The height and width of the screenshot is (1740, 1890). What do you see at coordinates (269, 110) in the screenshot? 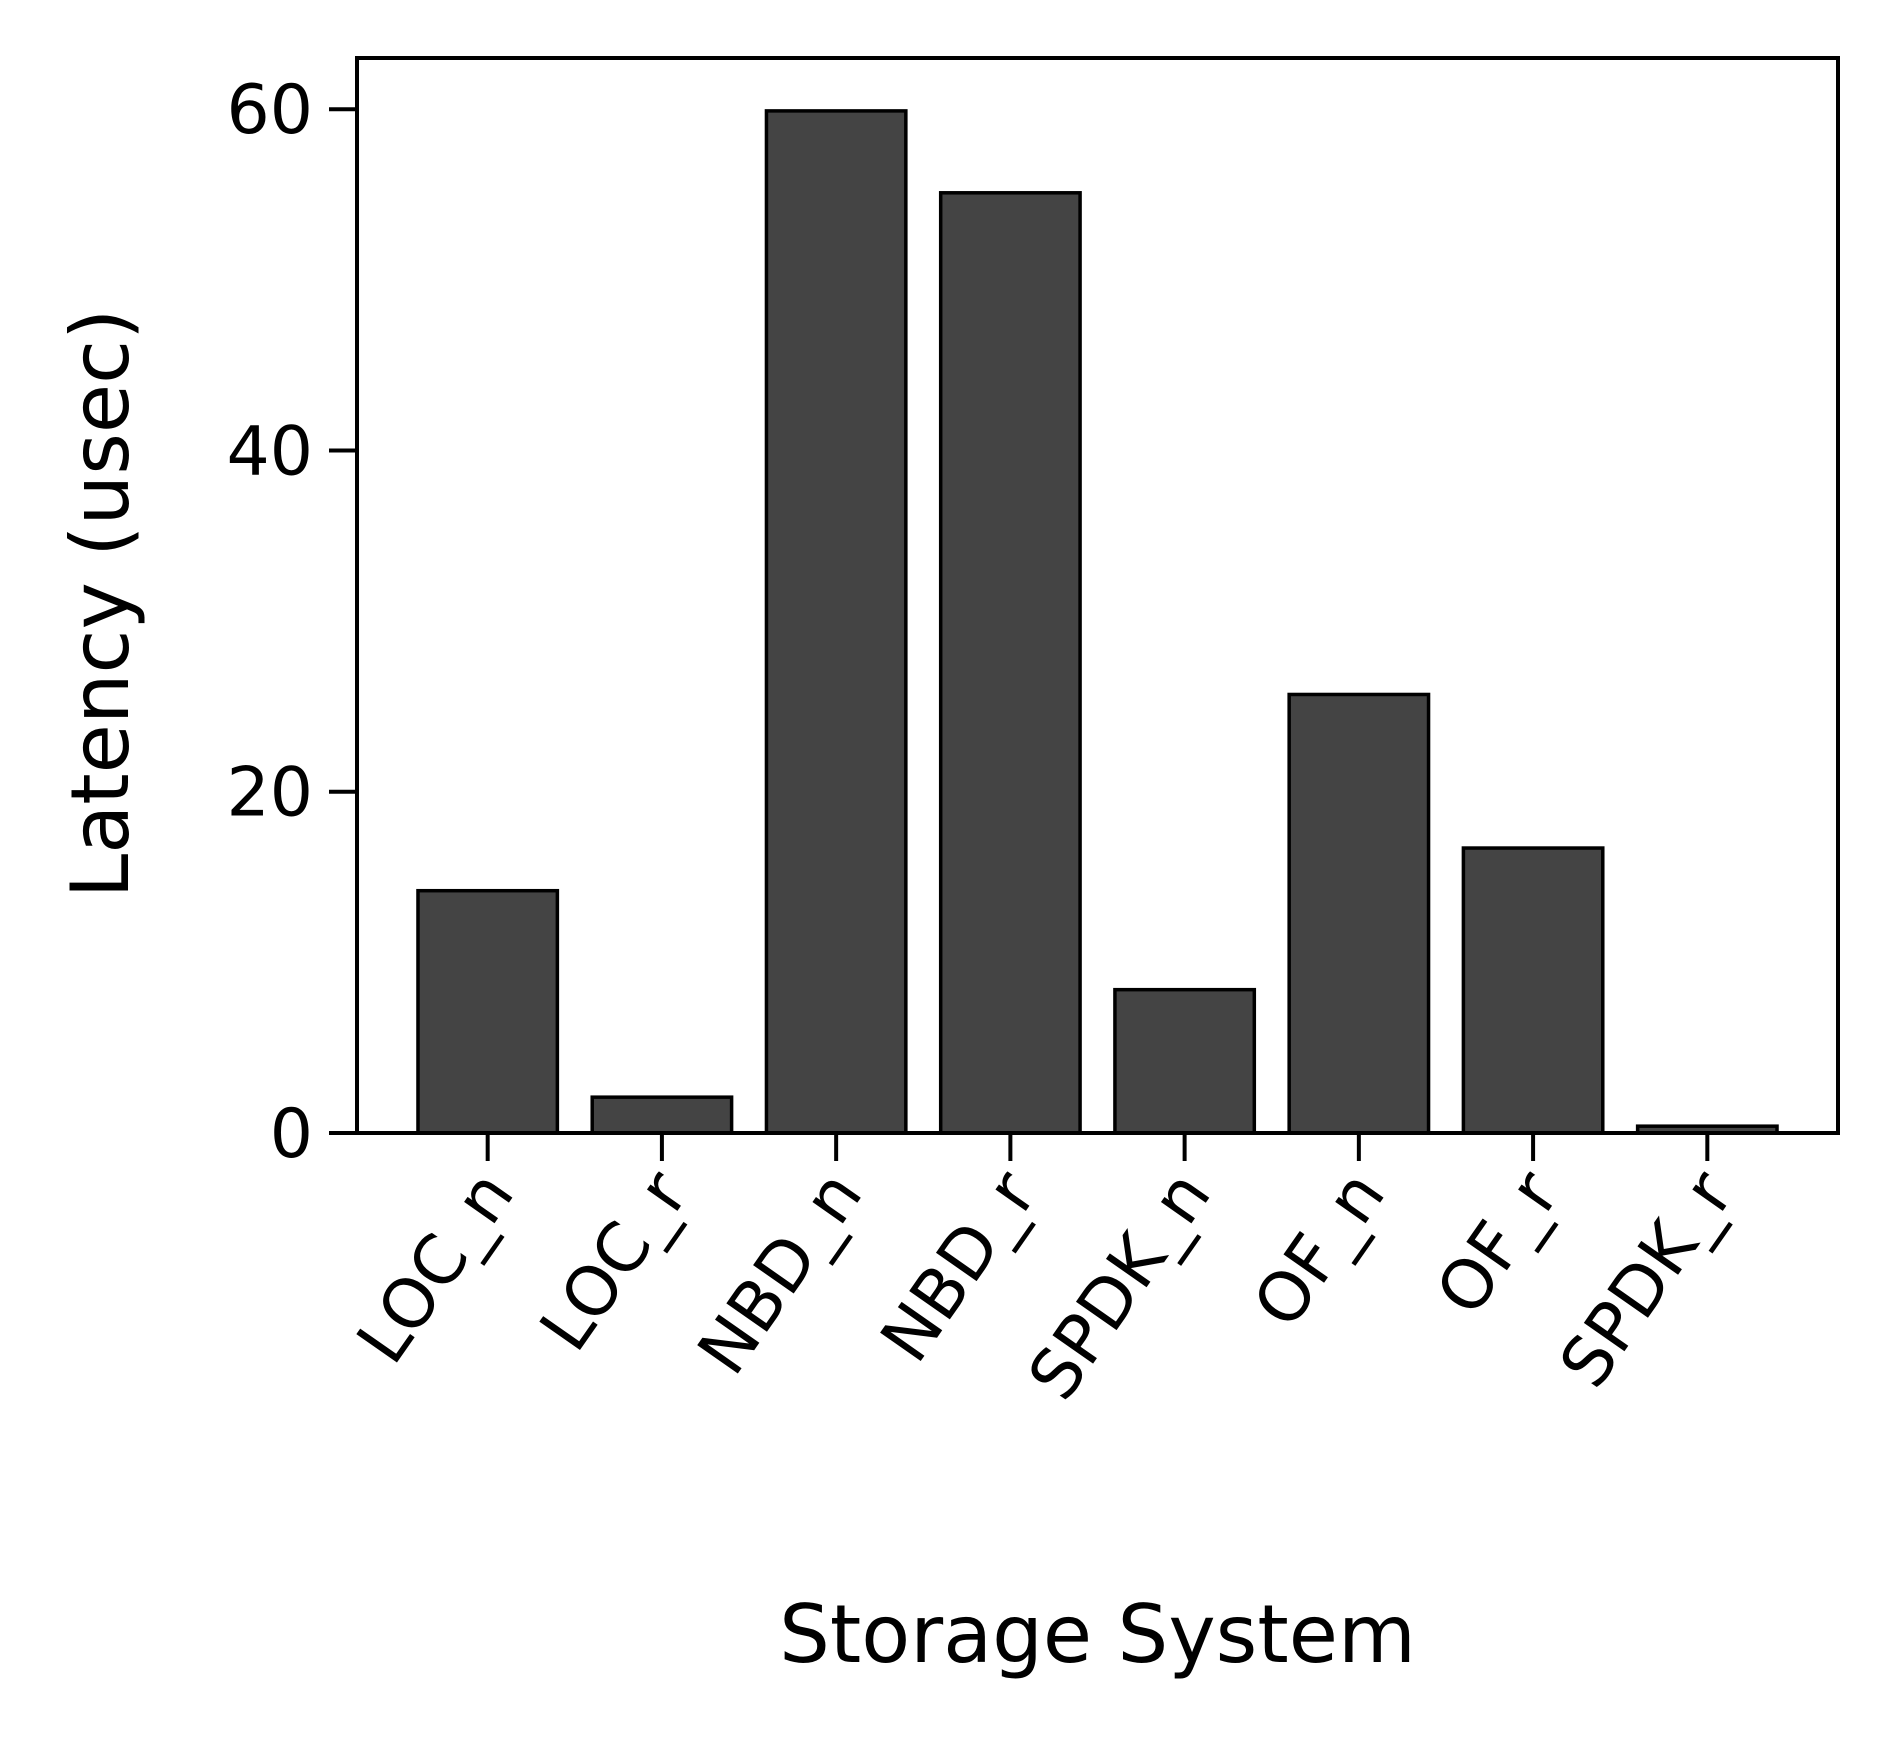
I see `y-tick-label: 60` at bounding box center [269, 110].